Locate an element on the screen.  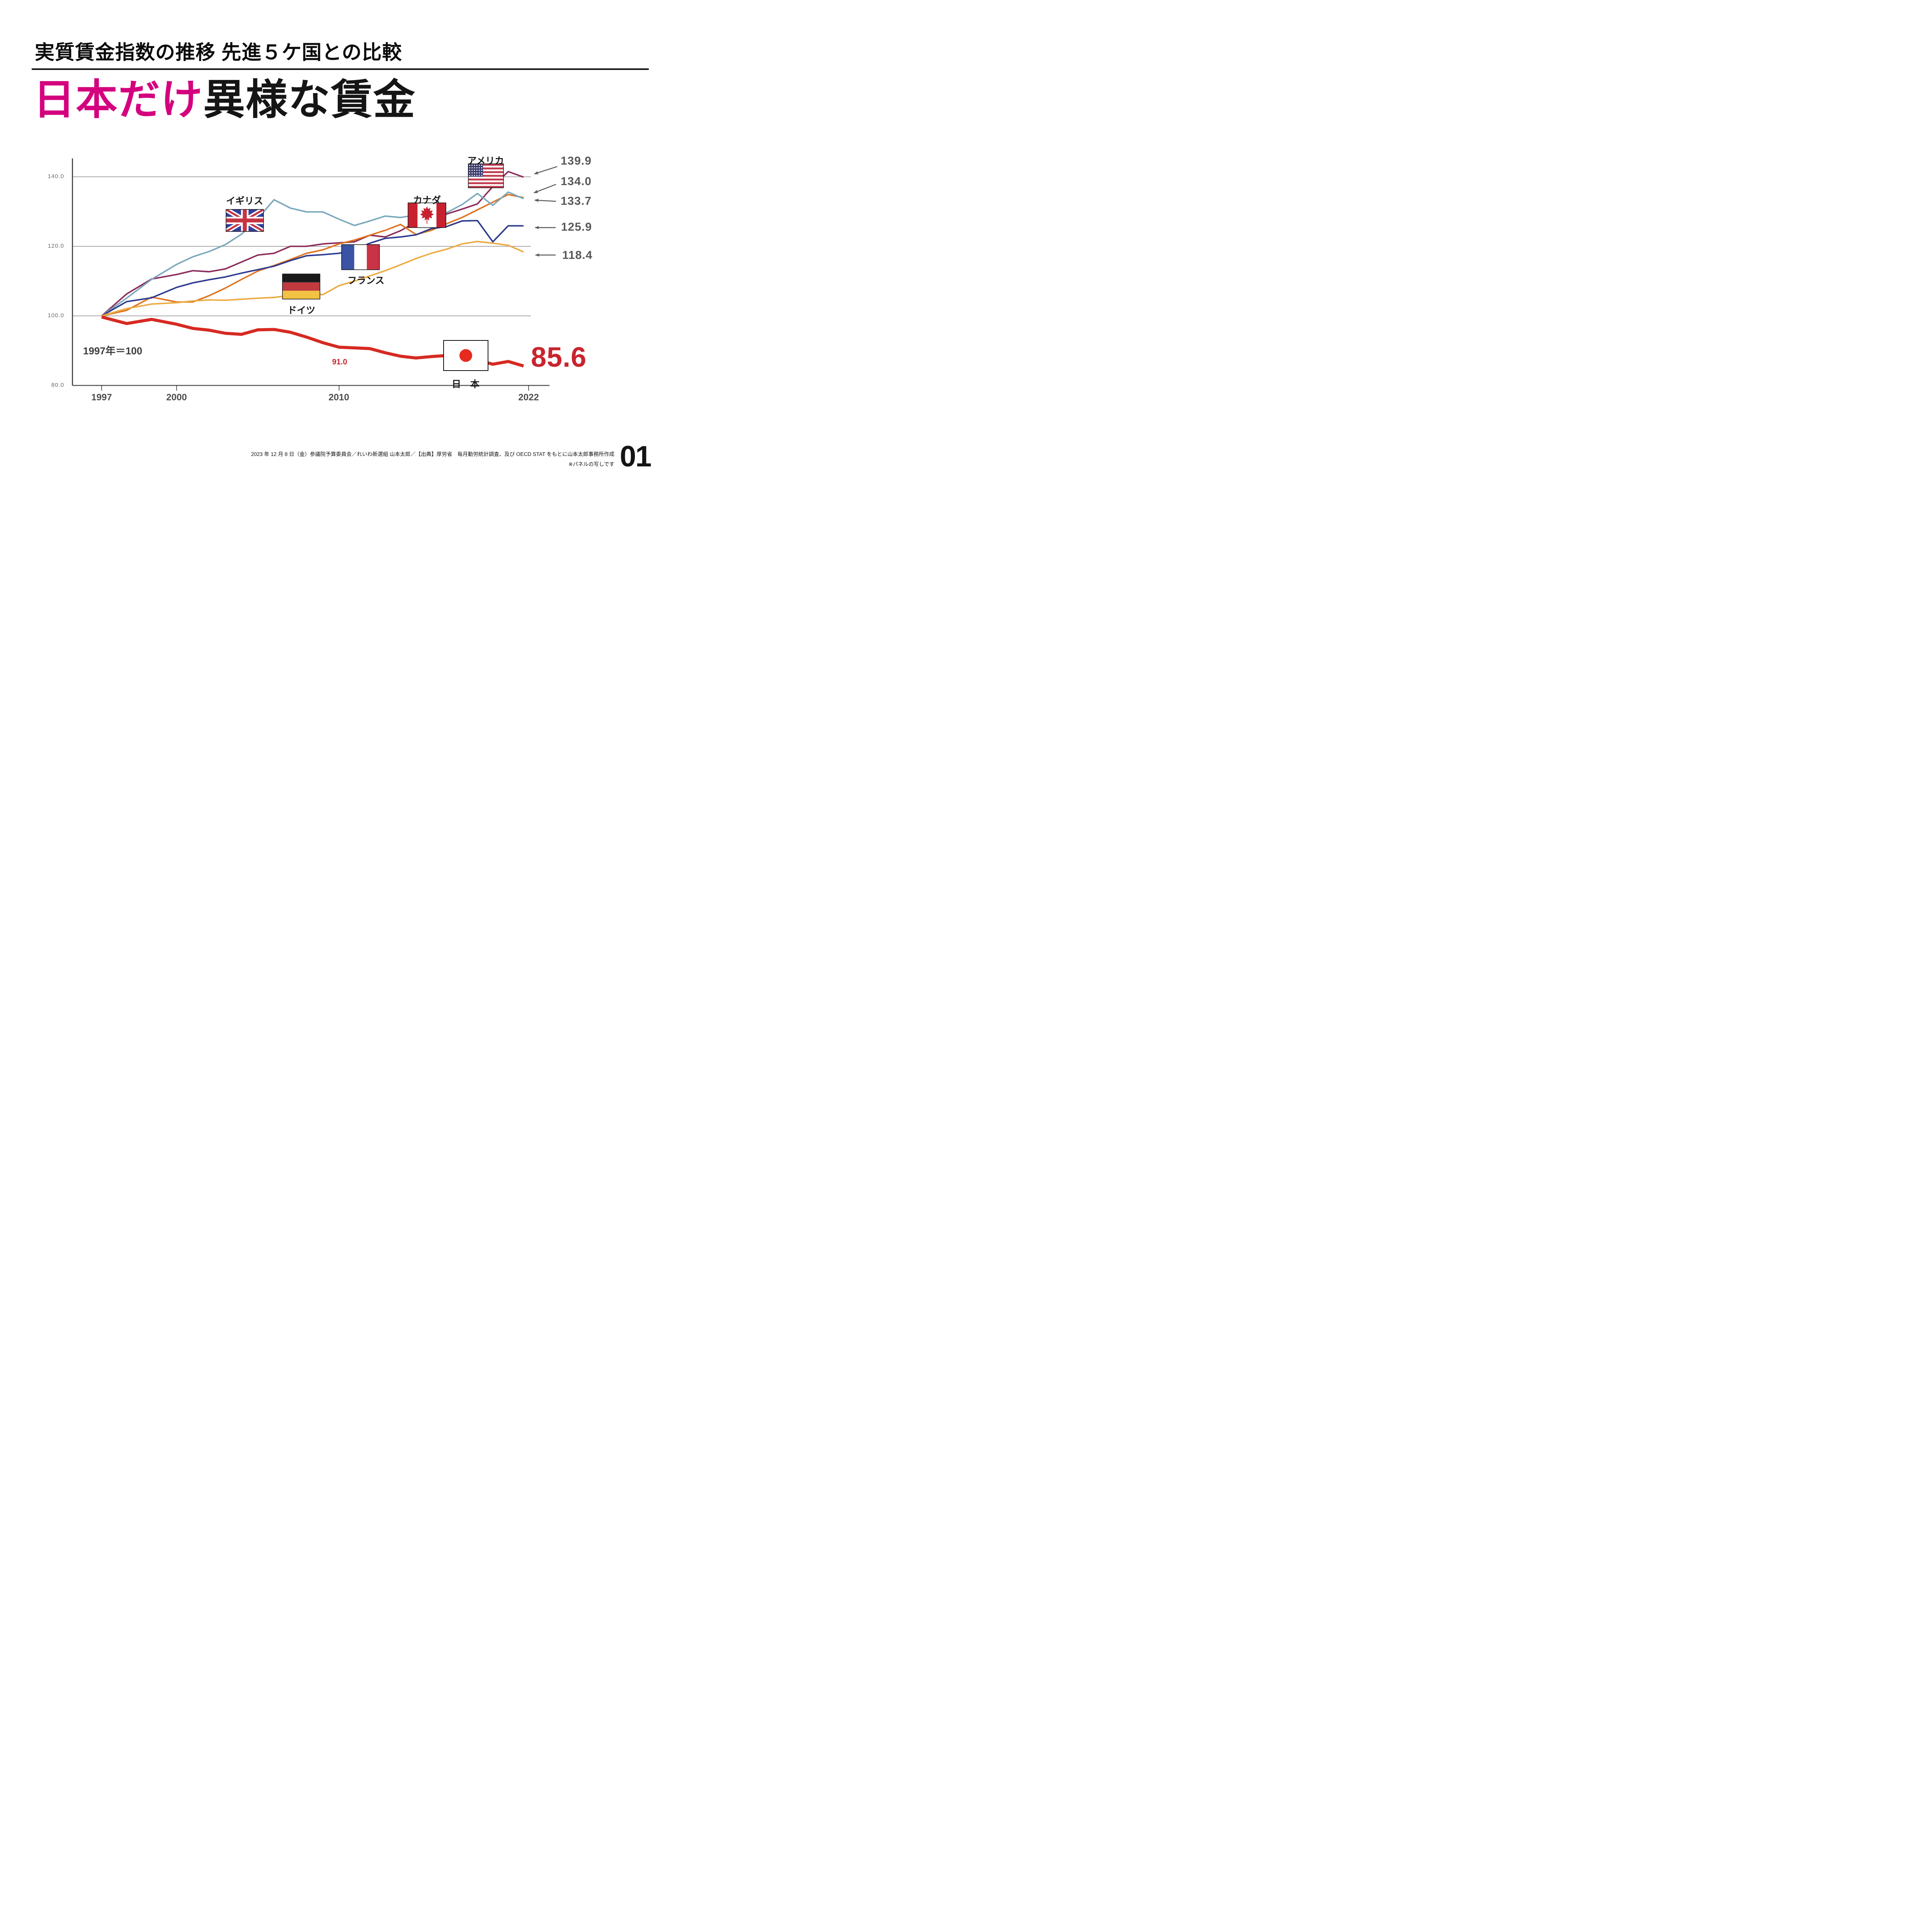
end-value-germany: 118.4 is located at coordinates (578, 256).